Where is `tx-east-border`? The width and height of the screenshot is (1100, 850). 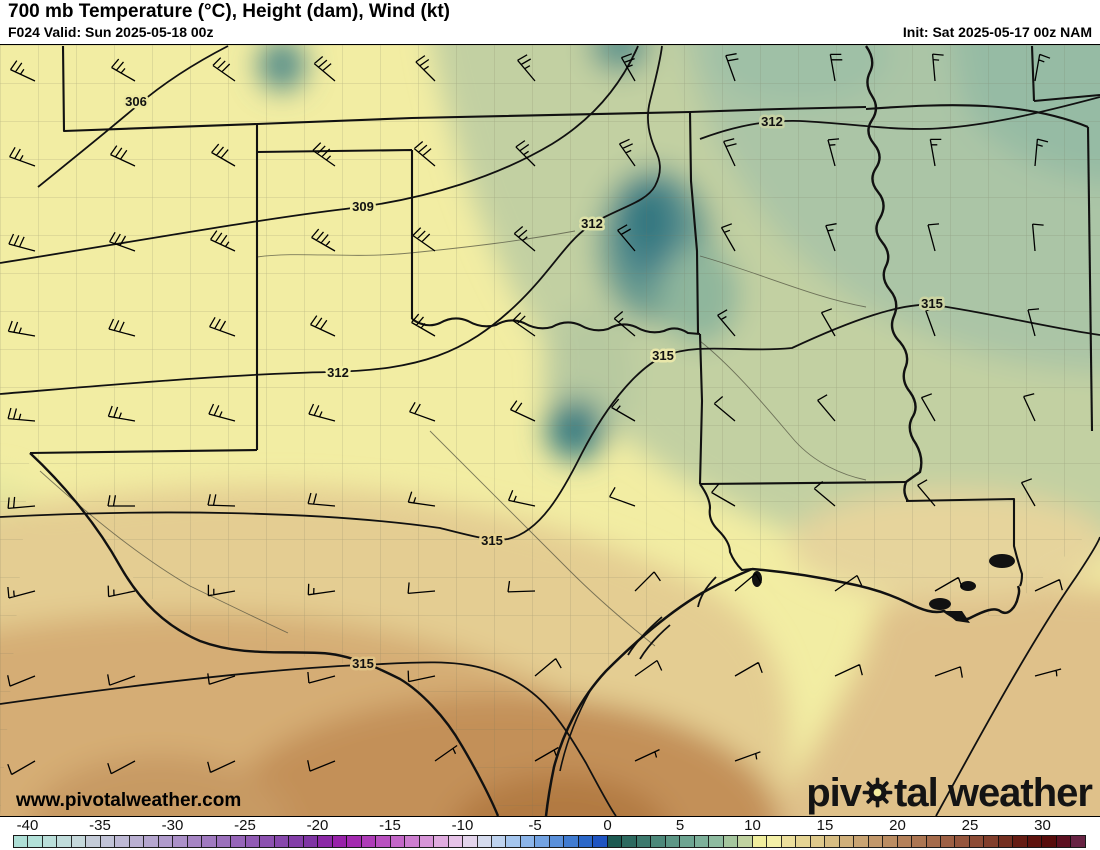
tx-east-border is located at coordinates (701, 409).